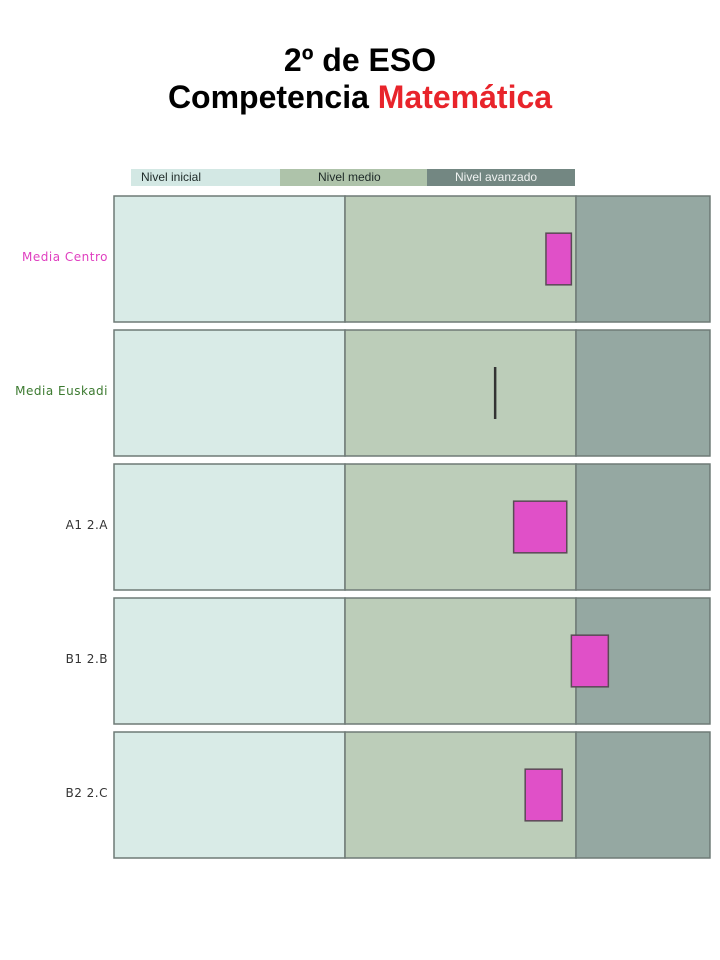 This screenshot has height=960, width=720. Describe the element at coordinates (268, 97) in the screenshot. I see `title-prefix: Competencia` at that location.